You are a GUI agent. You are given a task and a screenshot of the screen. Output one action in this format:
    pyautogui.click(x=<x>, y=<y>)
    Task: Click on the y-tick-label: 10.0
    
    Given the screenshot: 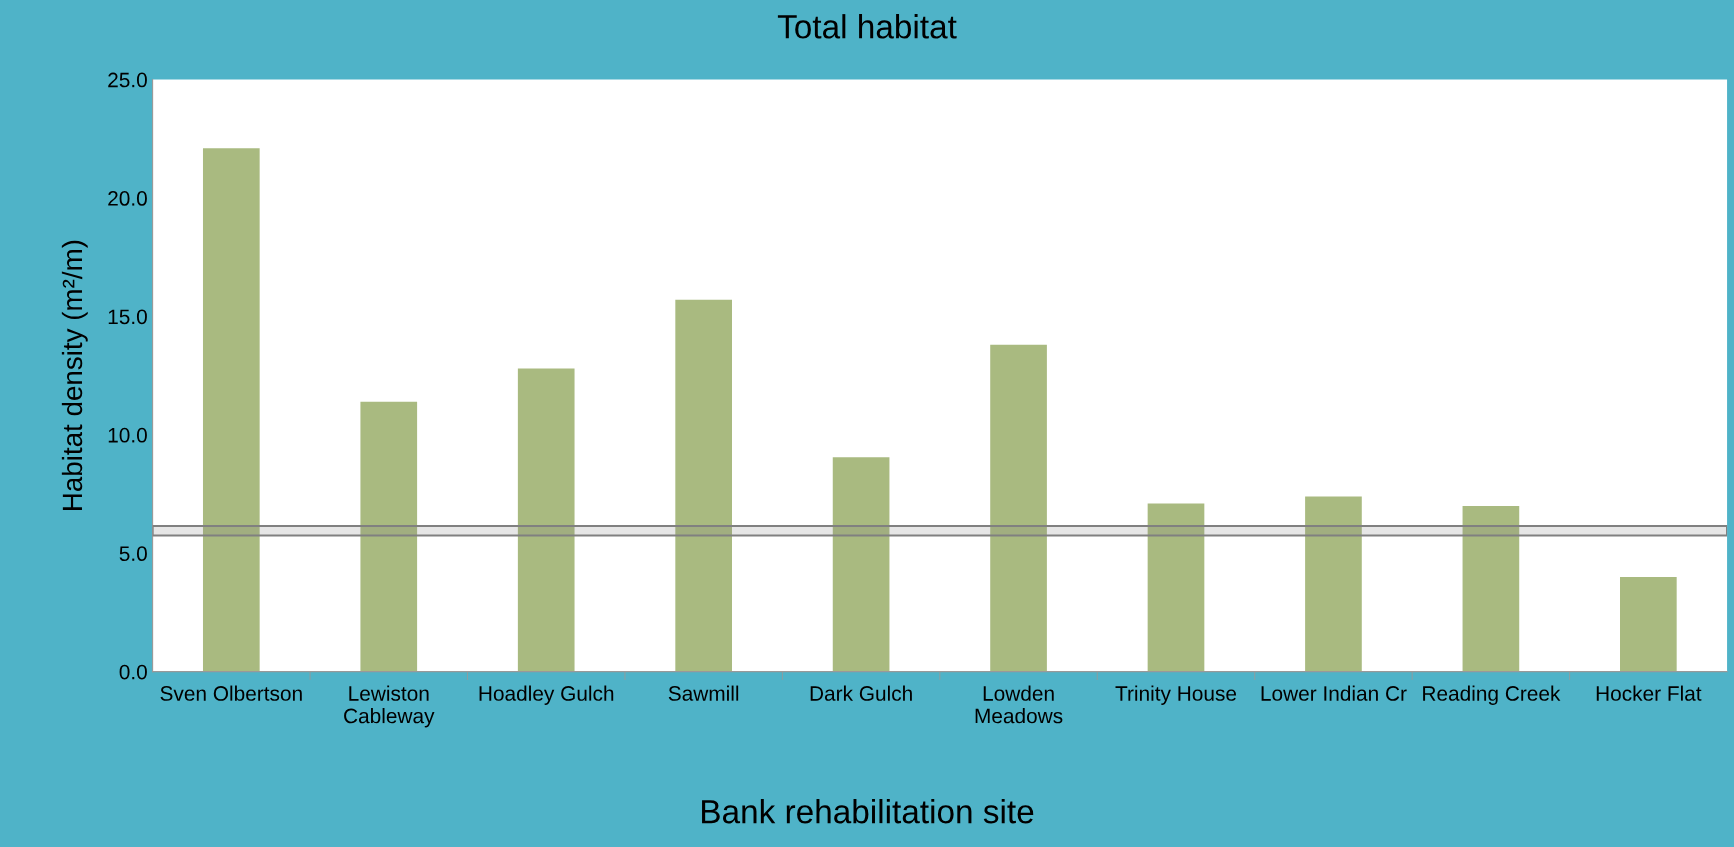 What is the action you would take?
    pyautogui.click(x=127, y=435)
    